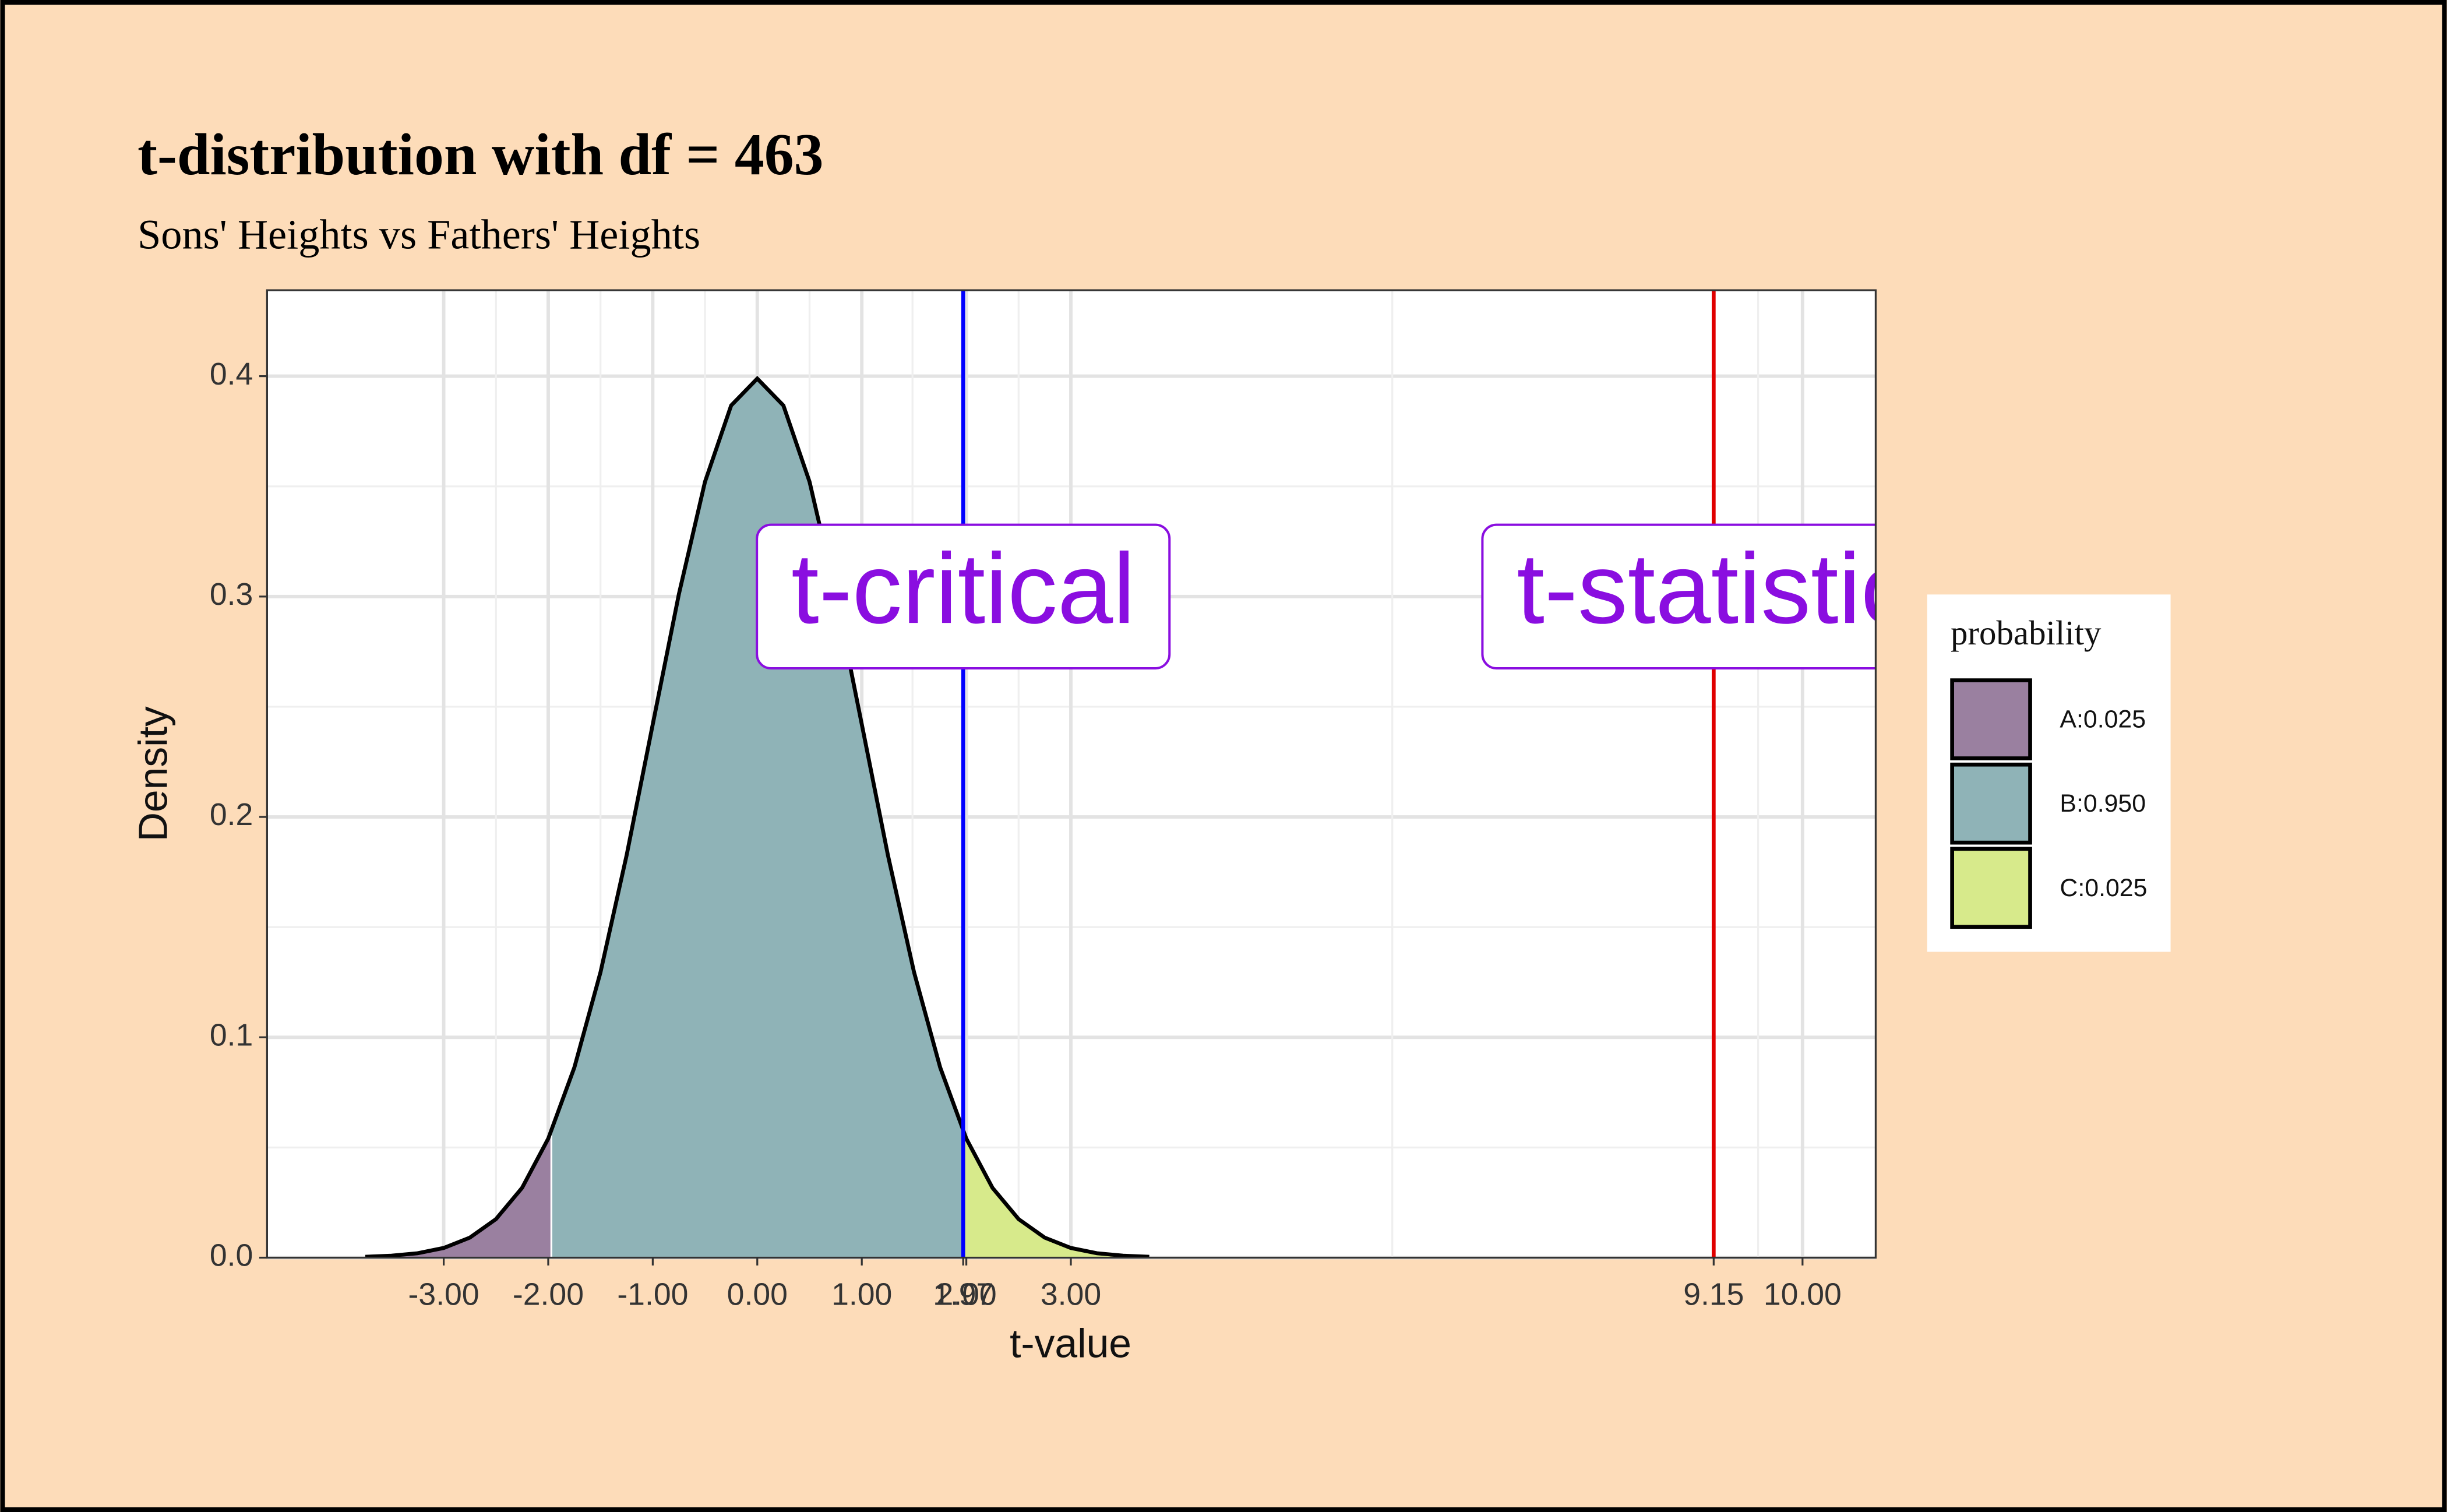 This screenshot has height=1512, width=2447. Describe the element at coordinates (757, 1295) in the screenshot. I see `x-tick-label: 0.00` at that location.